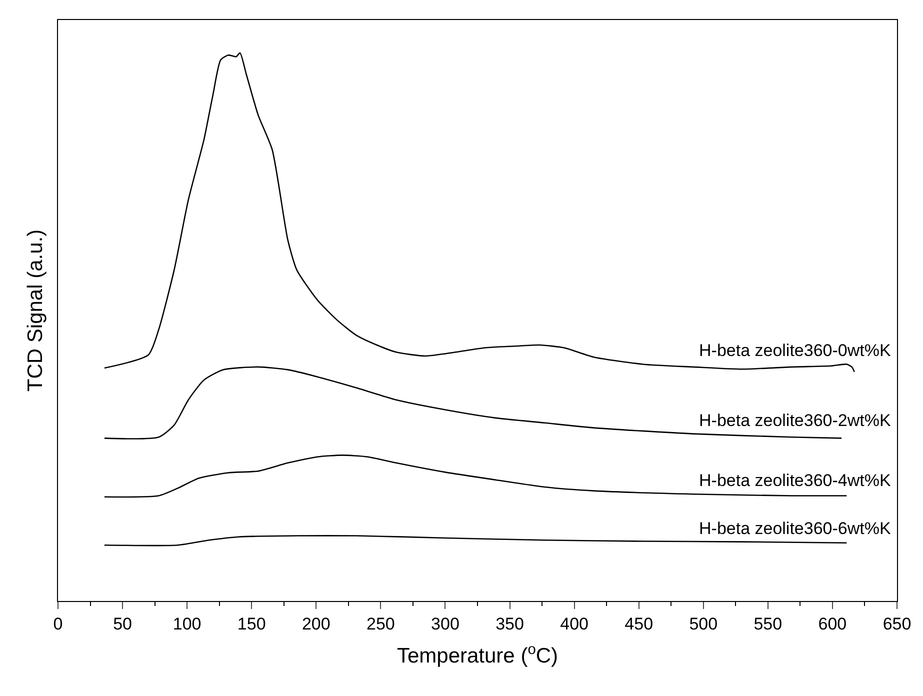 This screenshot has height=696, width=923. I want to click on series-label: H-beta zeolite360-6wt%K, so click(795, 528).